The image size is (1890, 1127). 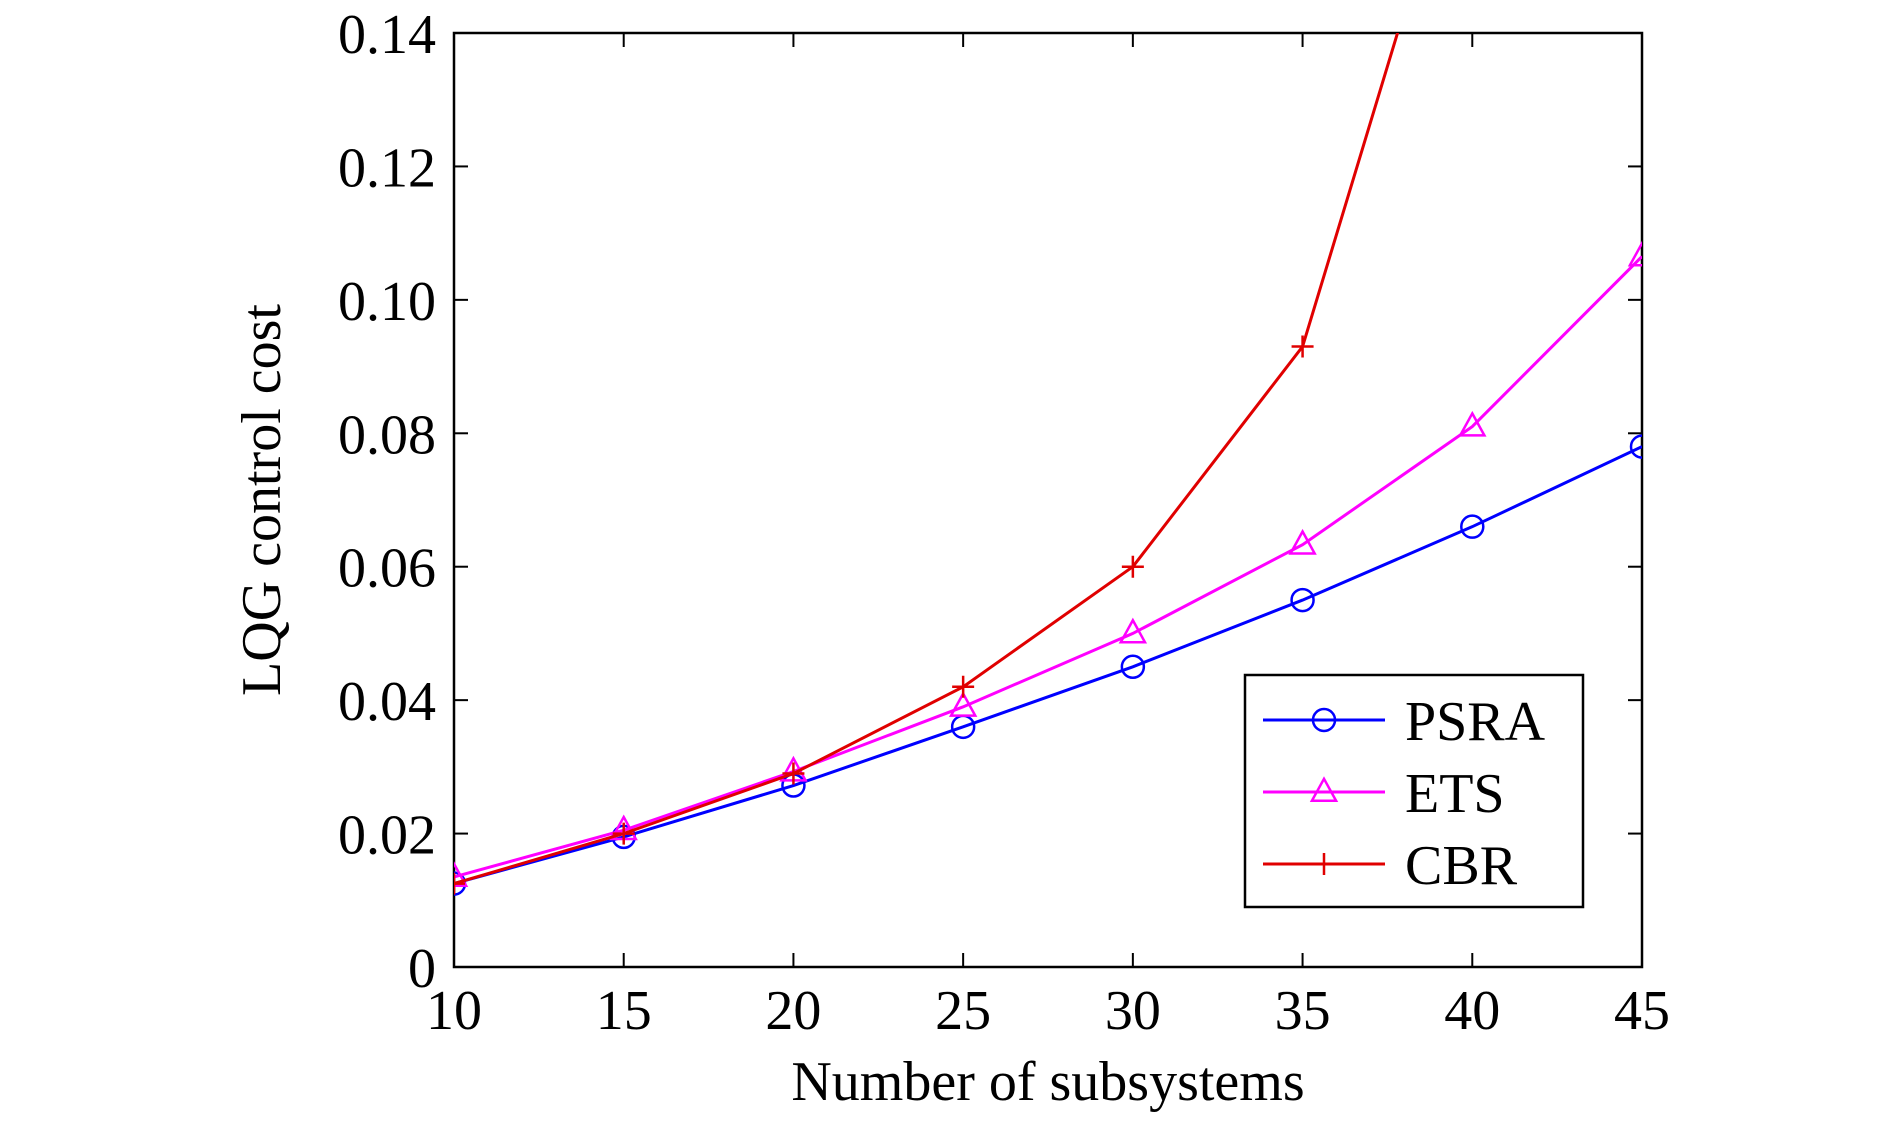 What do you see at coordinates (387, 569) in the screenshot?
I see `y-tick-label: 0.06` at bounding box center [387, 569].